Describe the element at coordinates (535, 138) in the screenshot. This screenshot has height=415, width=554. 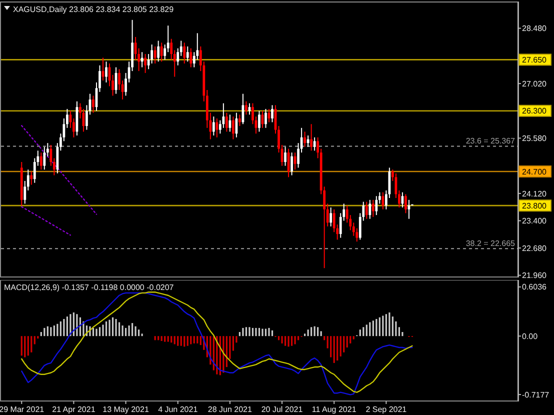
I see `y-tick-label: 25.580` at that location.